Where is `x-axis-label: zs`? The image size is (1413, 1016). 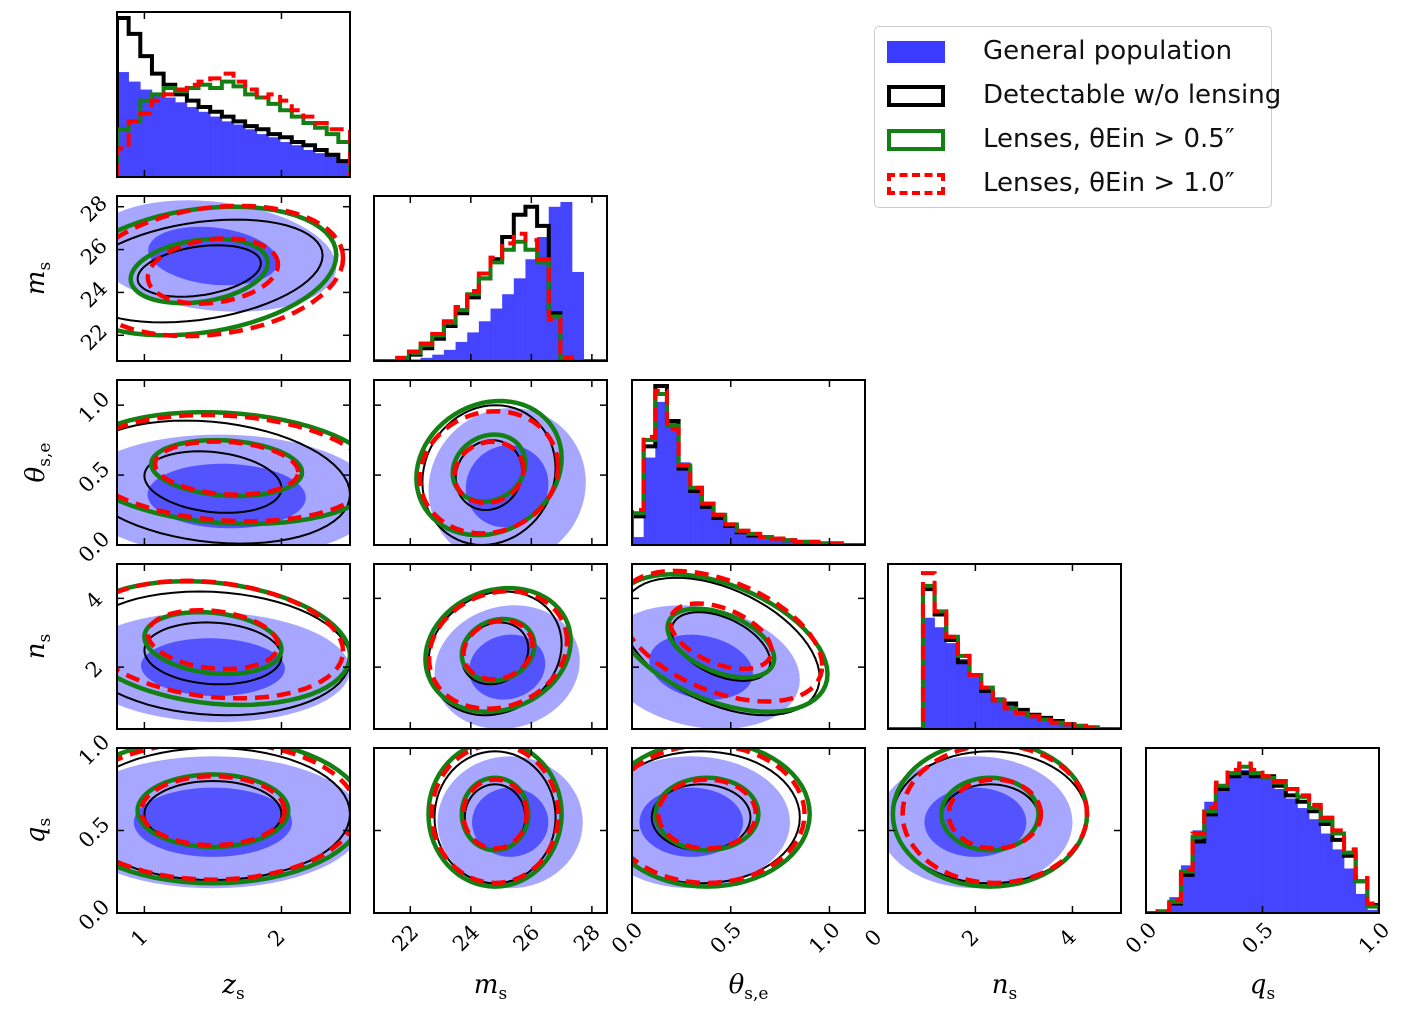 x-axis-label: zs is located at coordinates (232, 987).